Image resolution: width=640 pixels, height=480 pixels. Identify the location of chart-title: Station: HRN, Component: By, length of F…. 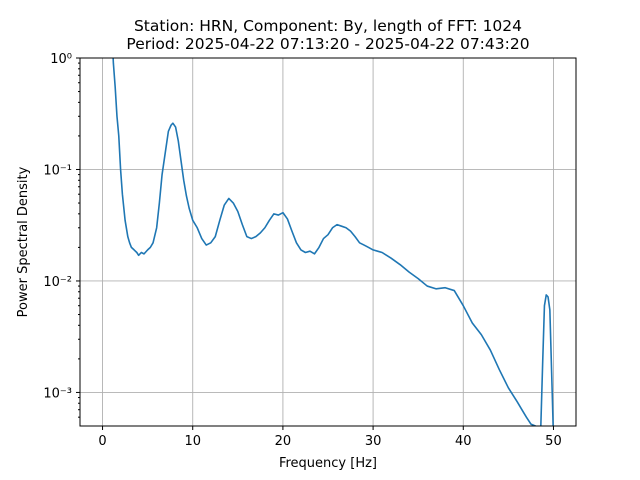
(328, 26).